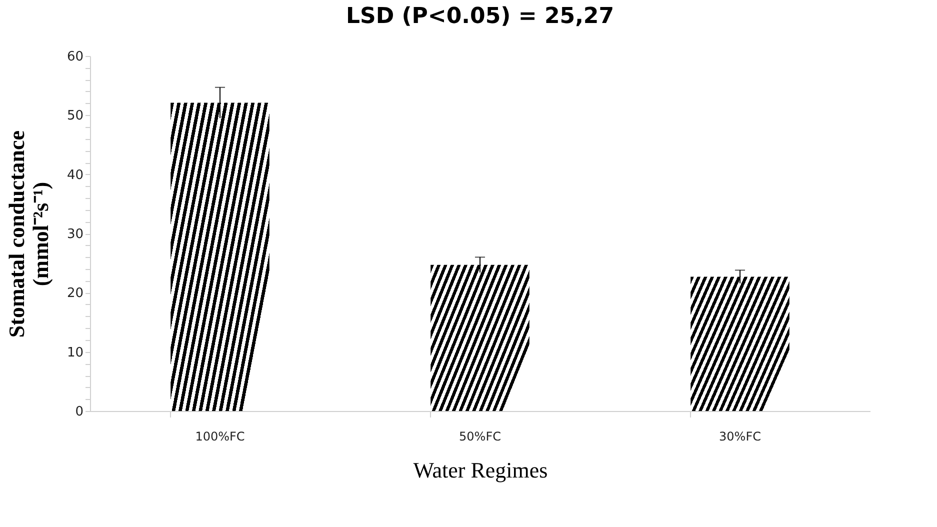 Image resolution: width=937 pixels, height=527 pixels. What do you see at coordinates (75, 116) in the screenshot?
I see `y-tick-label: 50` at bounding box center [75, 116].